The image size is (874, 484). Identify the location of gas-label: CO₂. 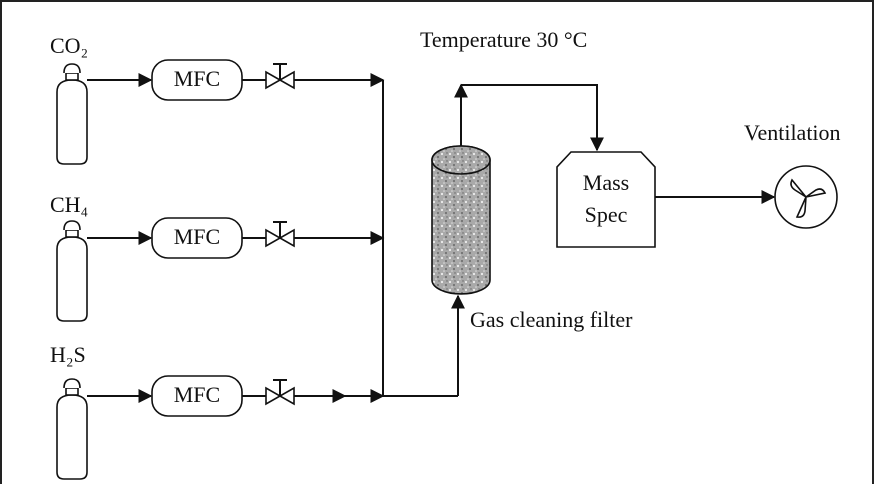
(69, 45).